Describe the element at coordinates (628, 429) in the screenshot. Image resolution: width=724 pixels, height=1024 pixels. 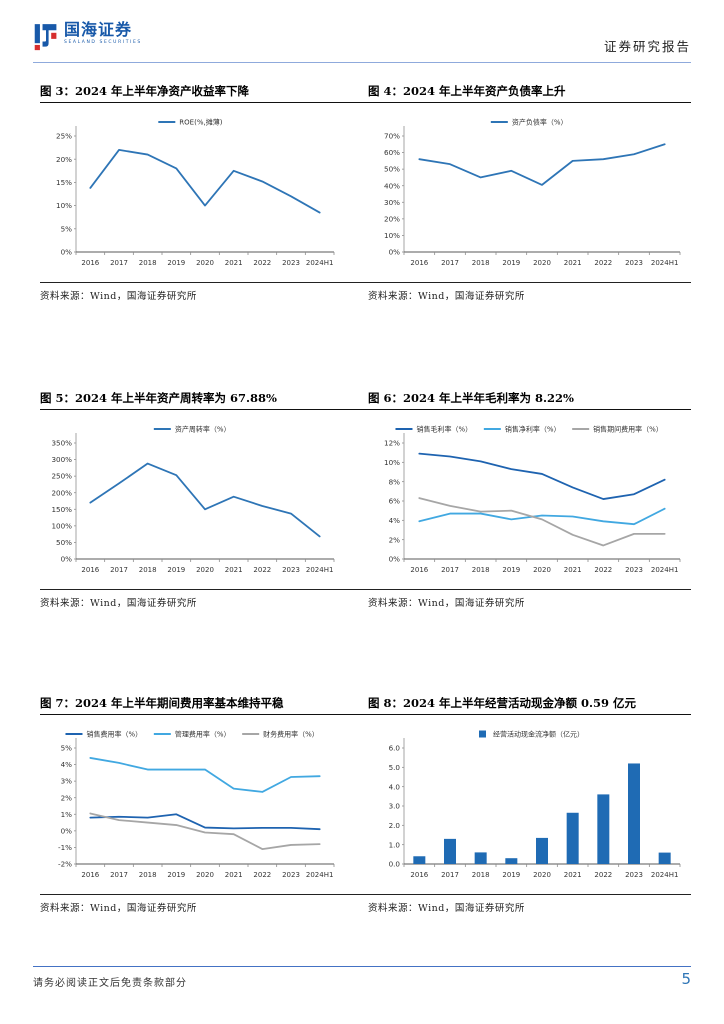
I see `svg-text: 销售期间费用率（%）` at that location.